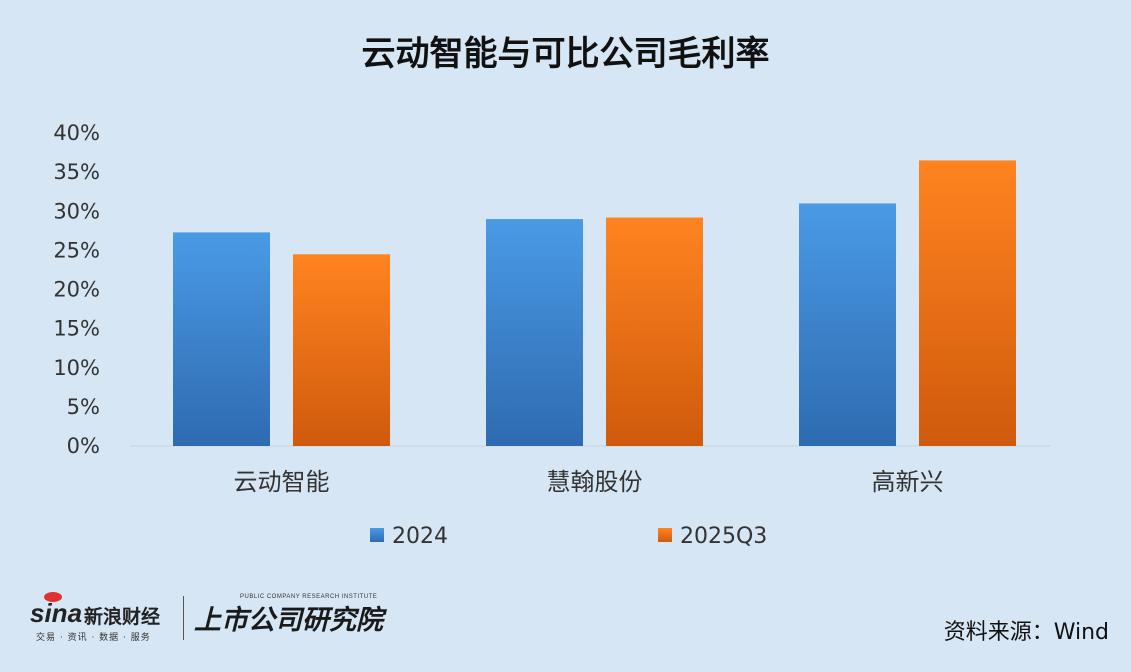  I want to click on x-axis-labels: 云动智能 慧翰股份 高新兴, so click(589, 482).